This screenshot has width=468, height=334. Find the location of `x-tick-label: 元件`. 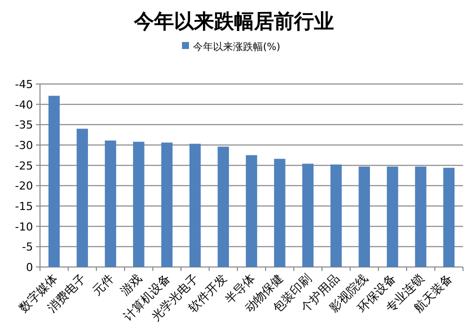

x-tick-label: 元件 is located at coordinates (103, 284).